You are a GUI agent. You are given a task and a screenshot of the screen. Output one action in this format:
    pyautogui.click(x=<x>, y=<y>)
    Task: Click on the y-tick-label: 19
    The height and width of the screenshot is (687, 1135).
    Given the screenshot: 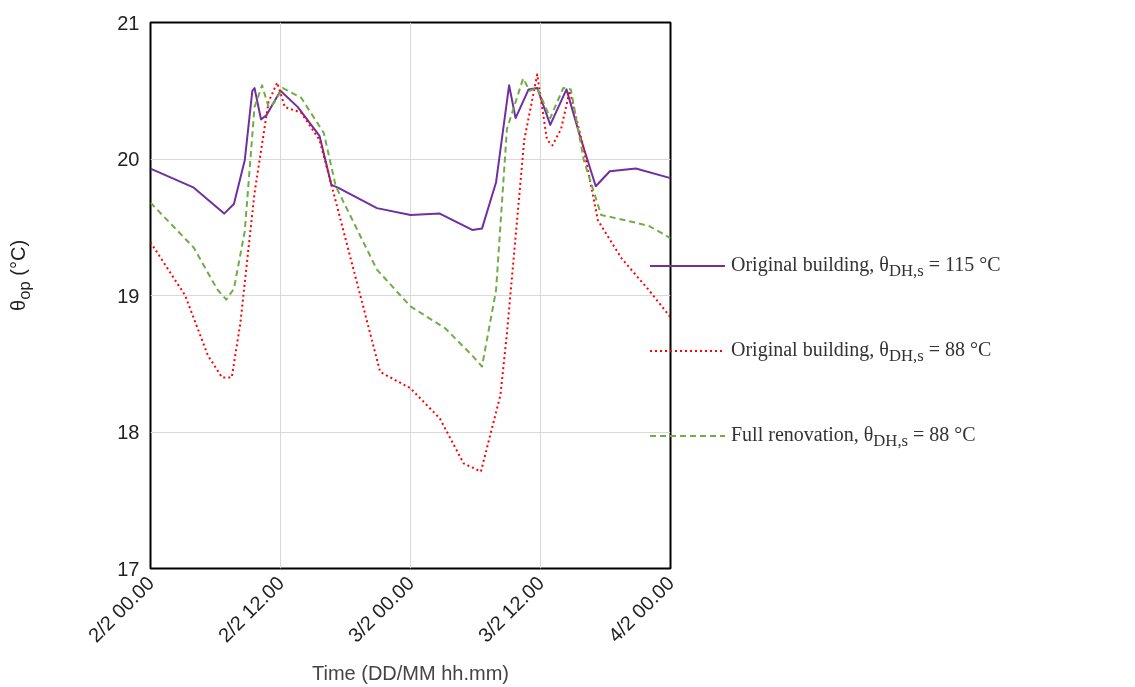 What is the action you would take?
    pyautogui.click(x=128, y=295)
    